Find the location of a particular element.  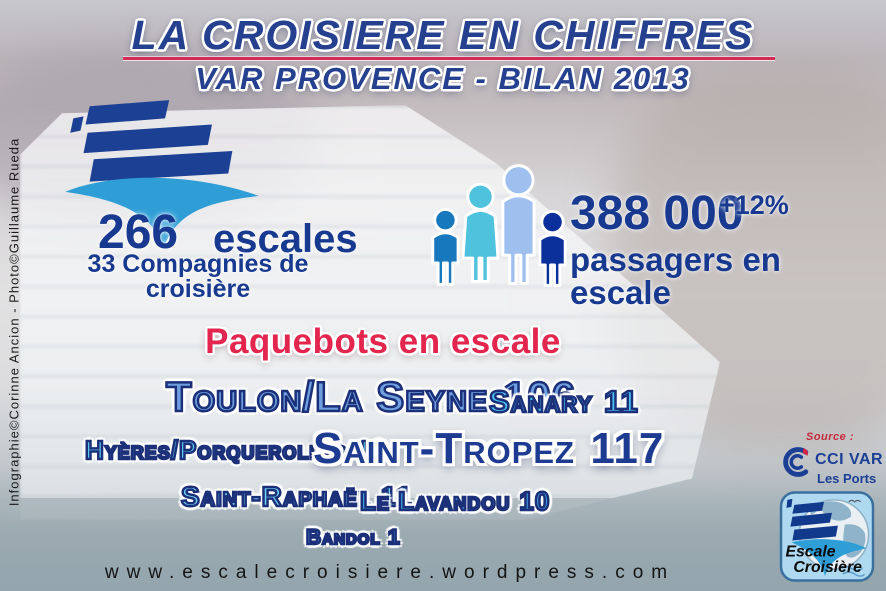

page-title: LA CROISIERE EN CHIFFRES is located at coordinates (443, 35).